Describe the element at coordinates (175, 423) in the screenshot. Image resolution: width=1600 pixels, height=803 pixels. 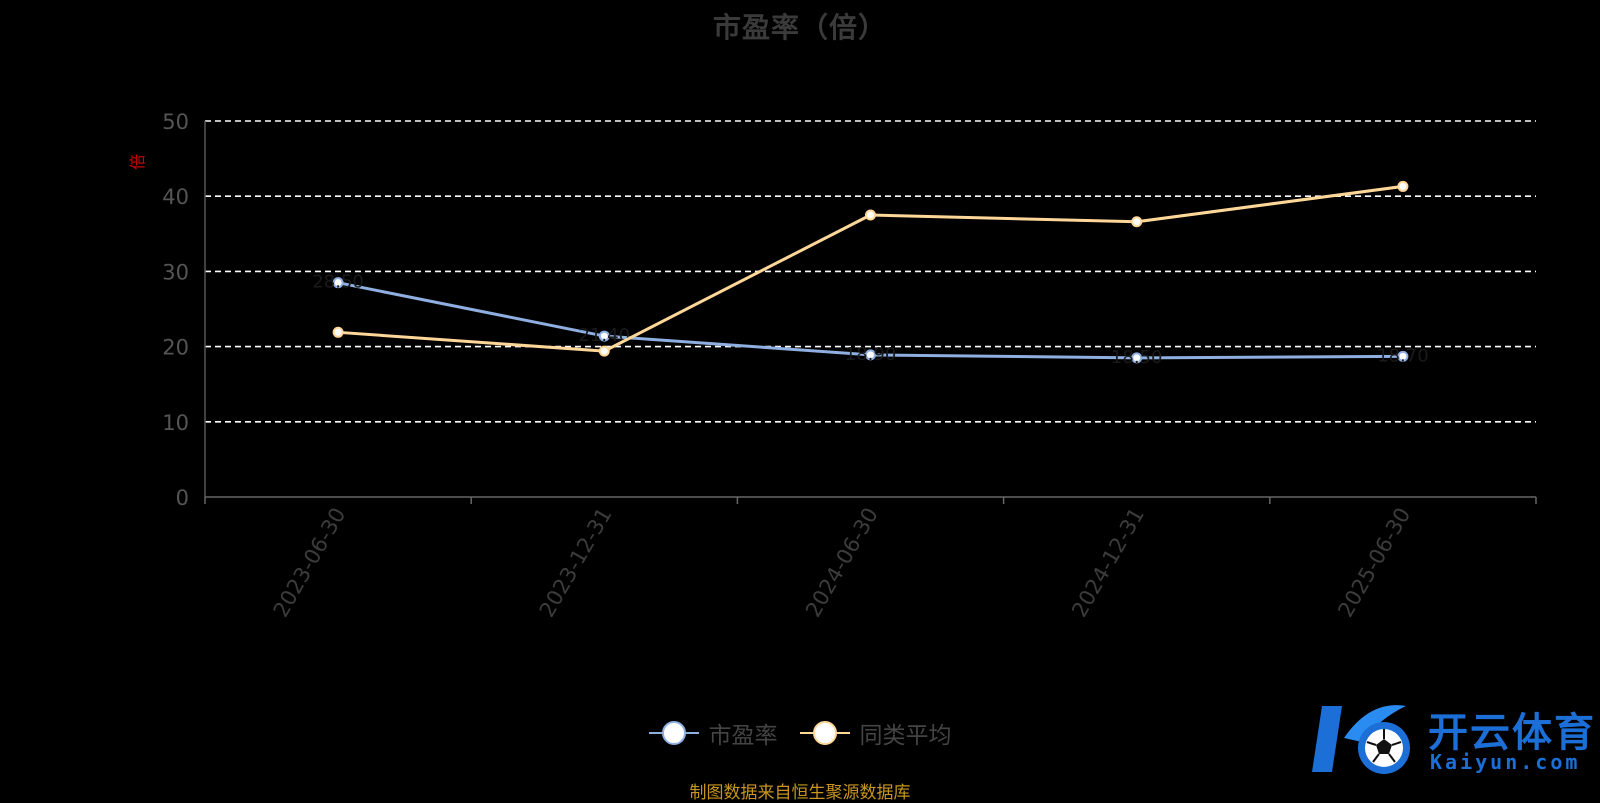
I see `y-tick-label: 10` at that location.